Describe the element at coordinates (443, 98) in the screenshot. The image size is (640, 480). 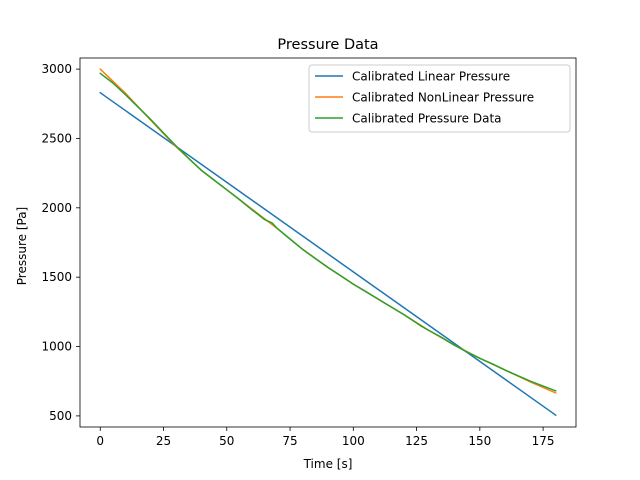
I see `legend-label-2: Calibrated NonLinear Pressure` at that location.